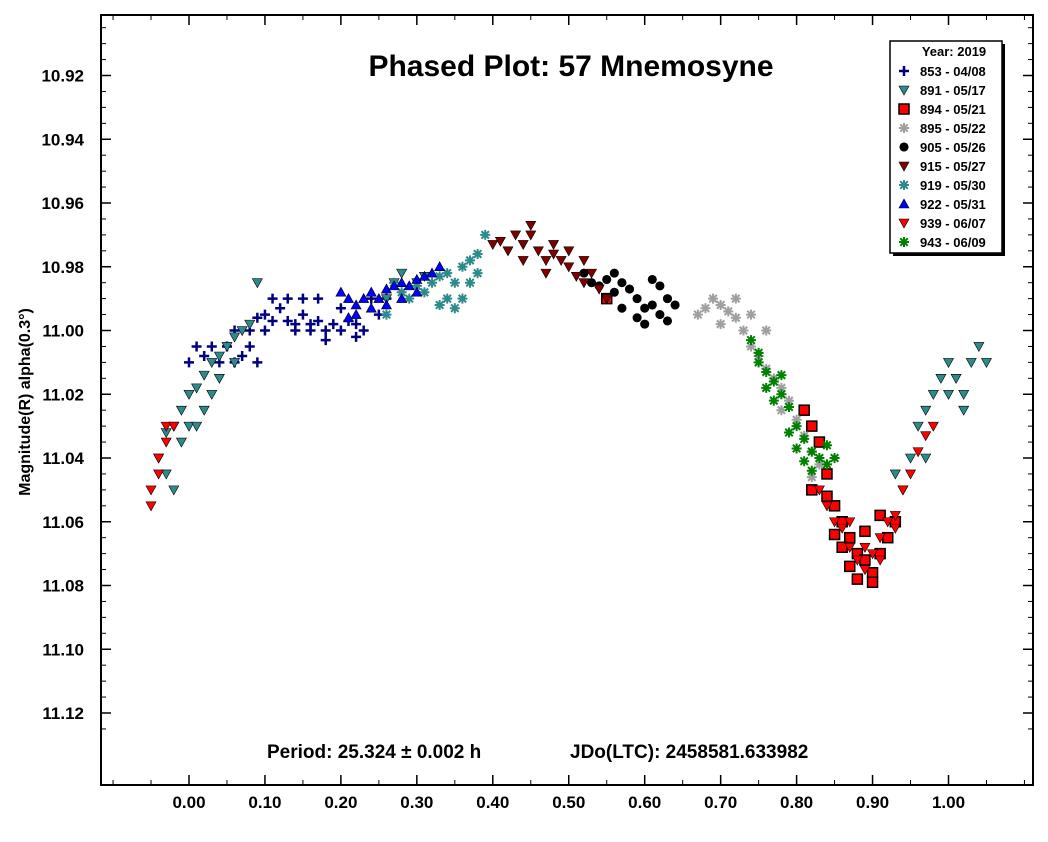 The image size is (1048, 842). I want to click on period-annotation: Period: 25.324 ± 0.002 h, so click(374, 752).